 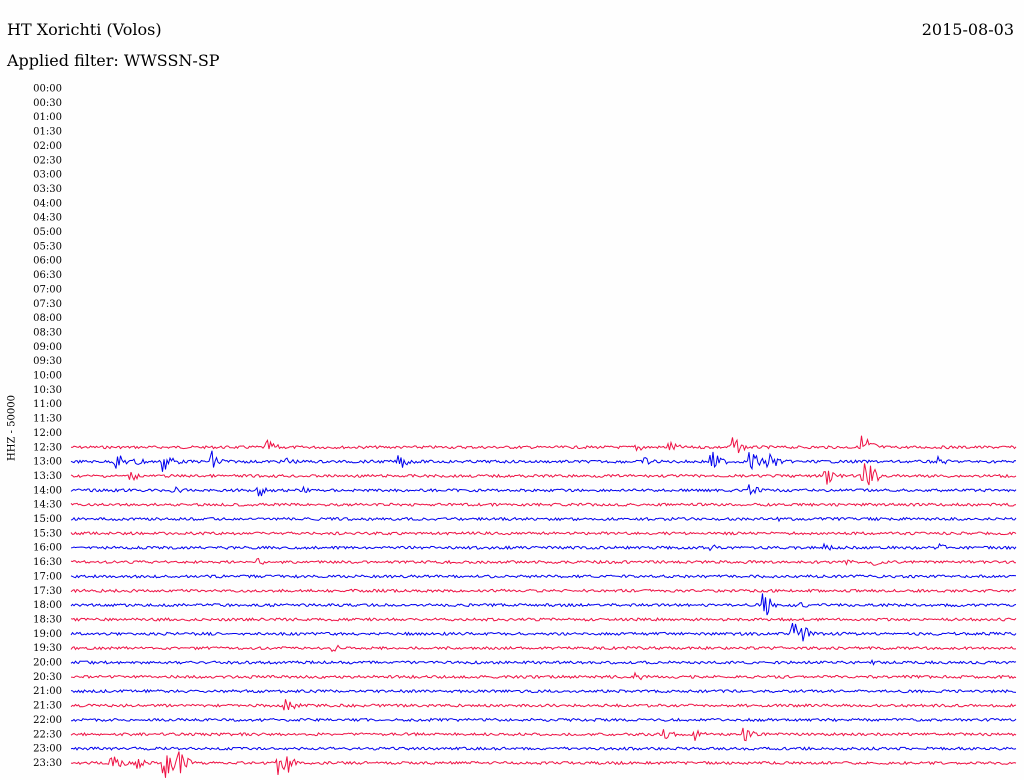 What do you see at coordinates (47, 261) in the screenshot?
I see `row-label: 06:00` at bounding box center [47, 261].